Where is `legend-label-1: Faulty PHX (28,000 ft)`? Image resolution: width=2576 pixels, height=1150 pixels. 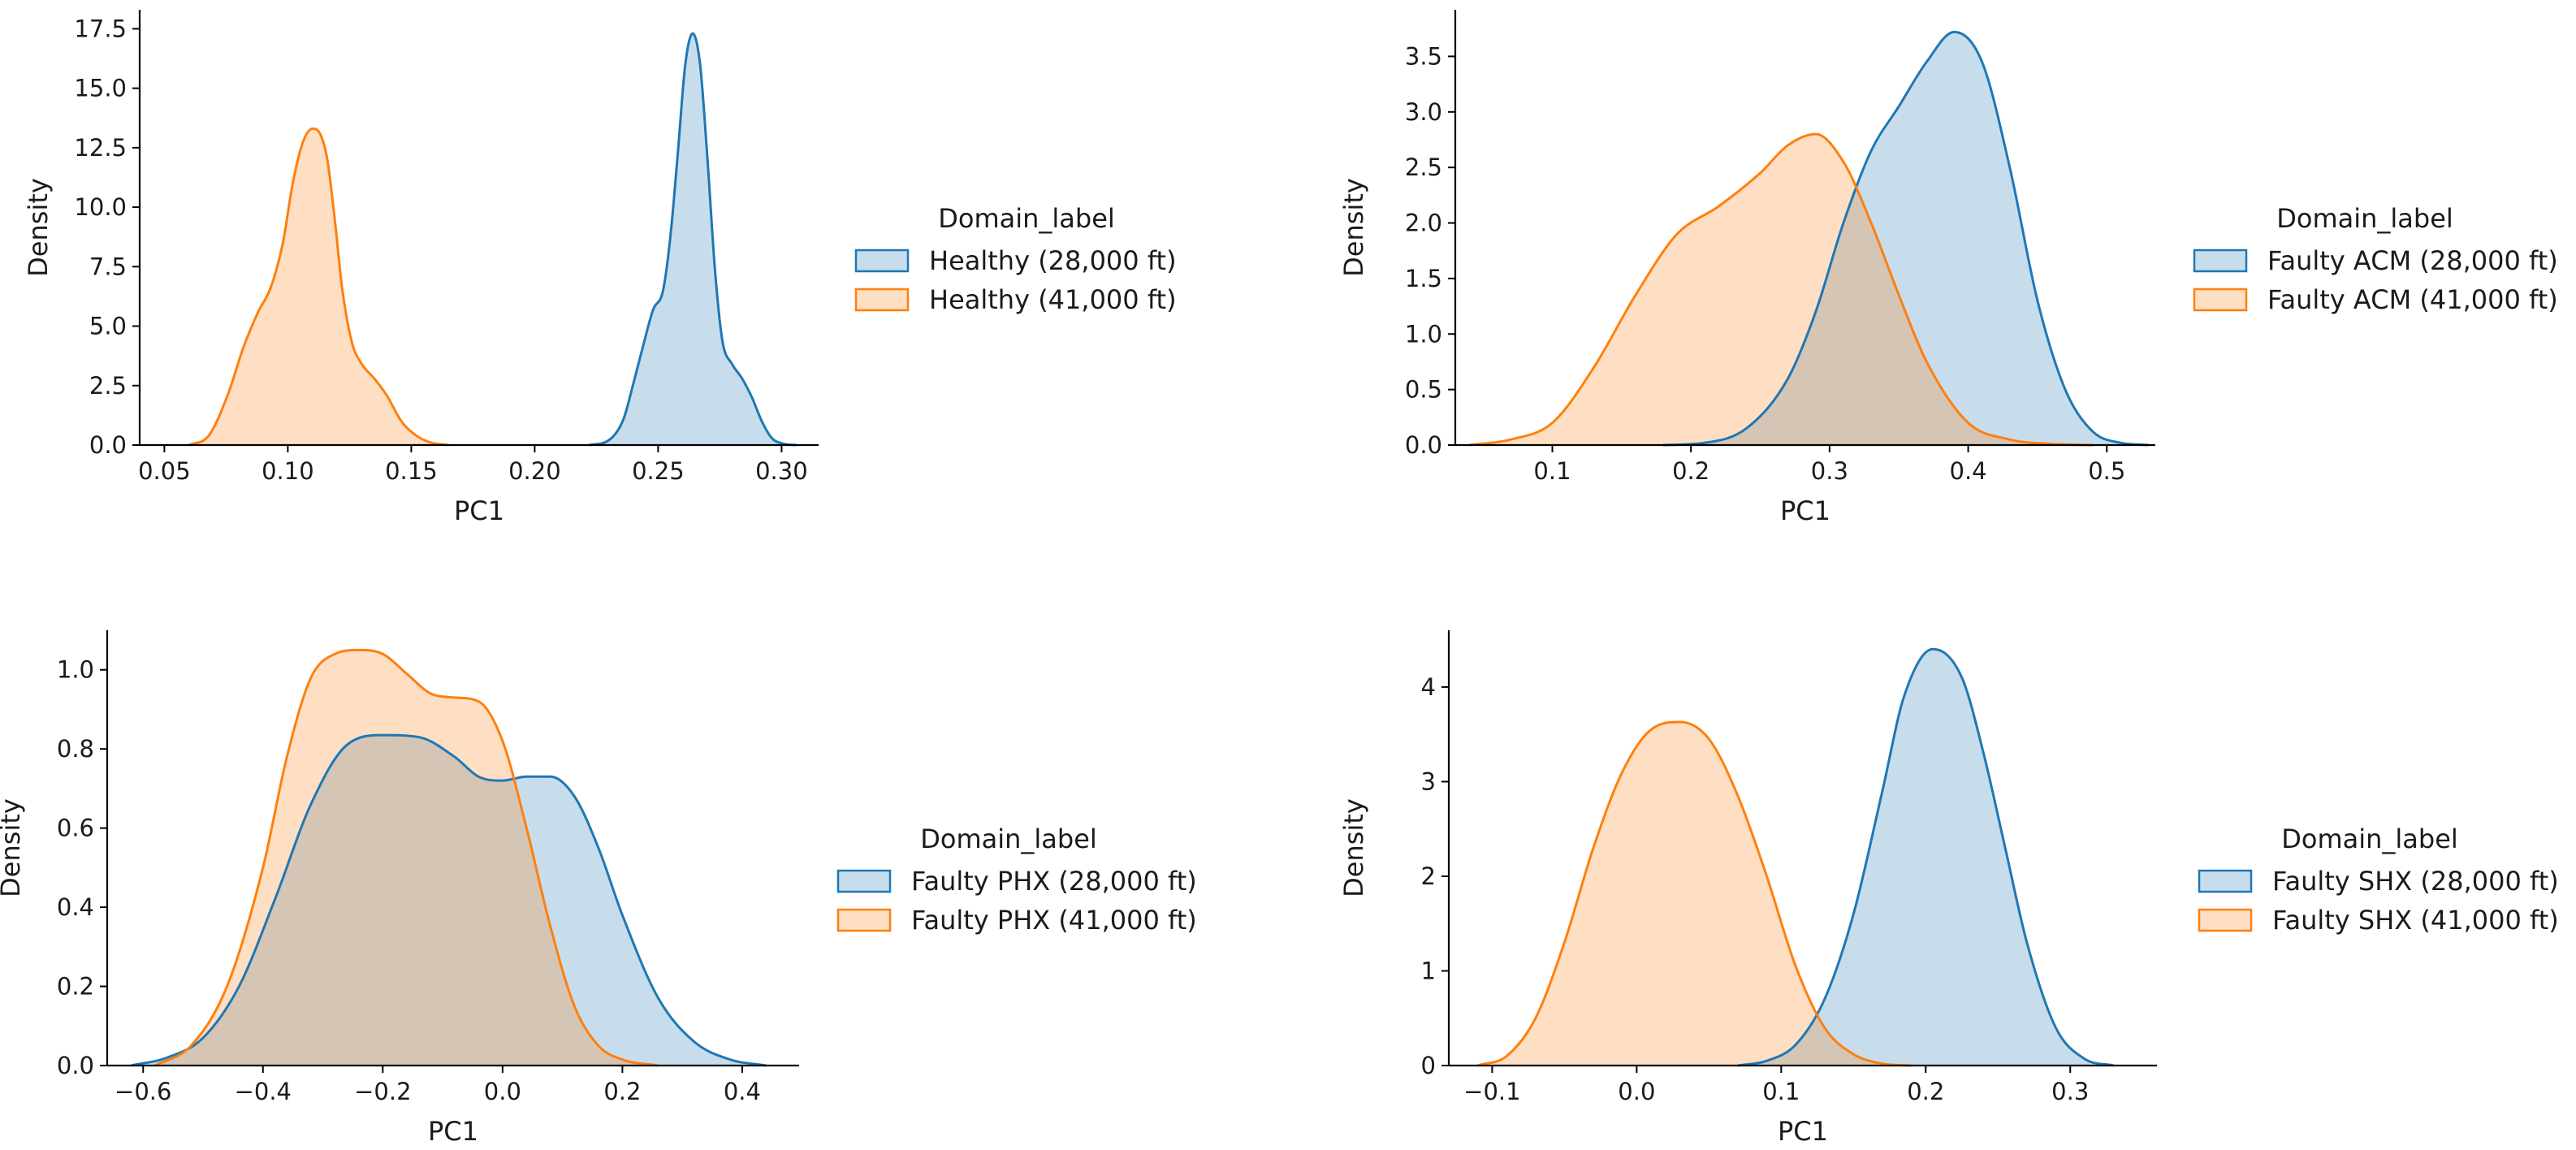
legend-label-1: Faulty PHX (28,000 ft) is located at coordinates (1054, 882).